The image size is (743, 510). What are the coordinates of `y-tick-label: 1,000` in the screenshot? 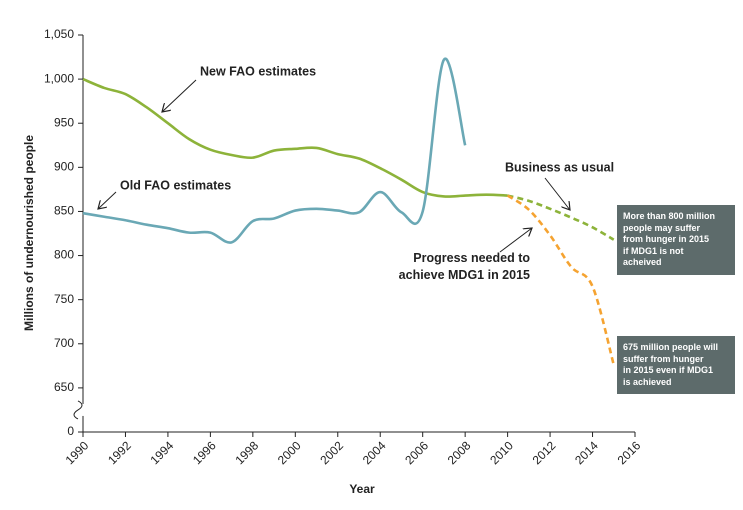 It's located at (59, 78).